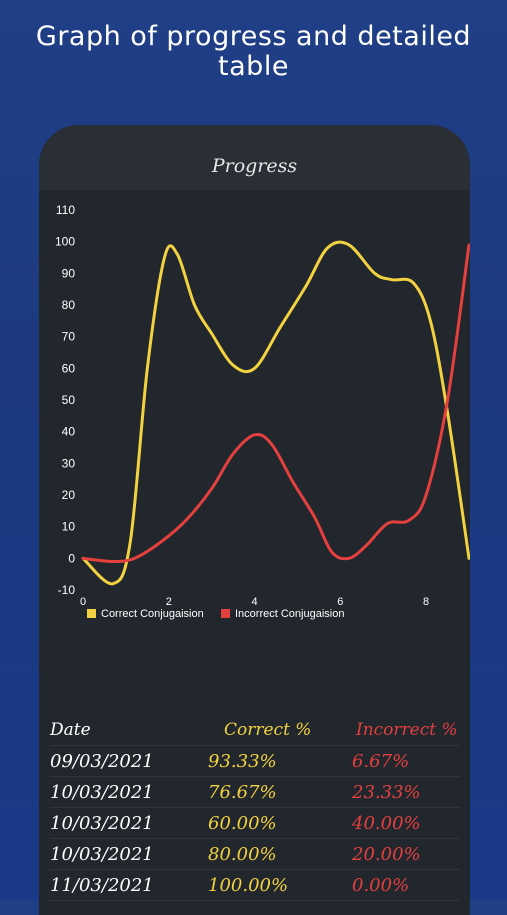 This screenshot has width=507, height=915. I want to click on y-tick-label: 50, so click(69, 400).